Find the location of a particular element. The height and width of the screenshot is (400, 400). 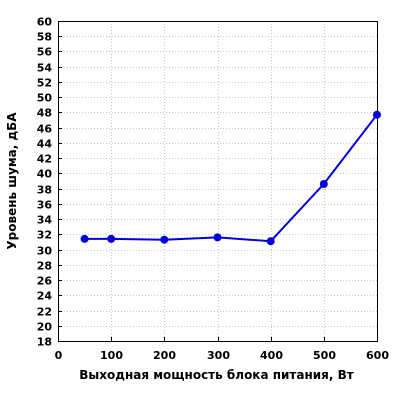

y-tick-label: 30 is located at coordinates (45, 251).